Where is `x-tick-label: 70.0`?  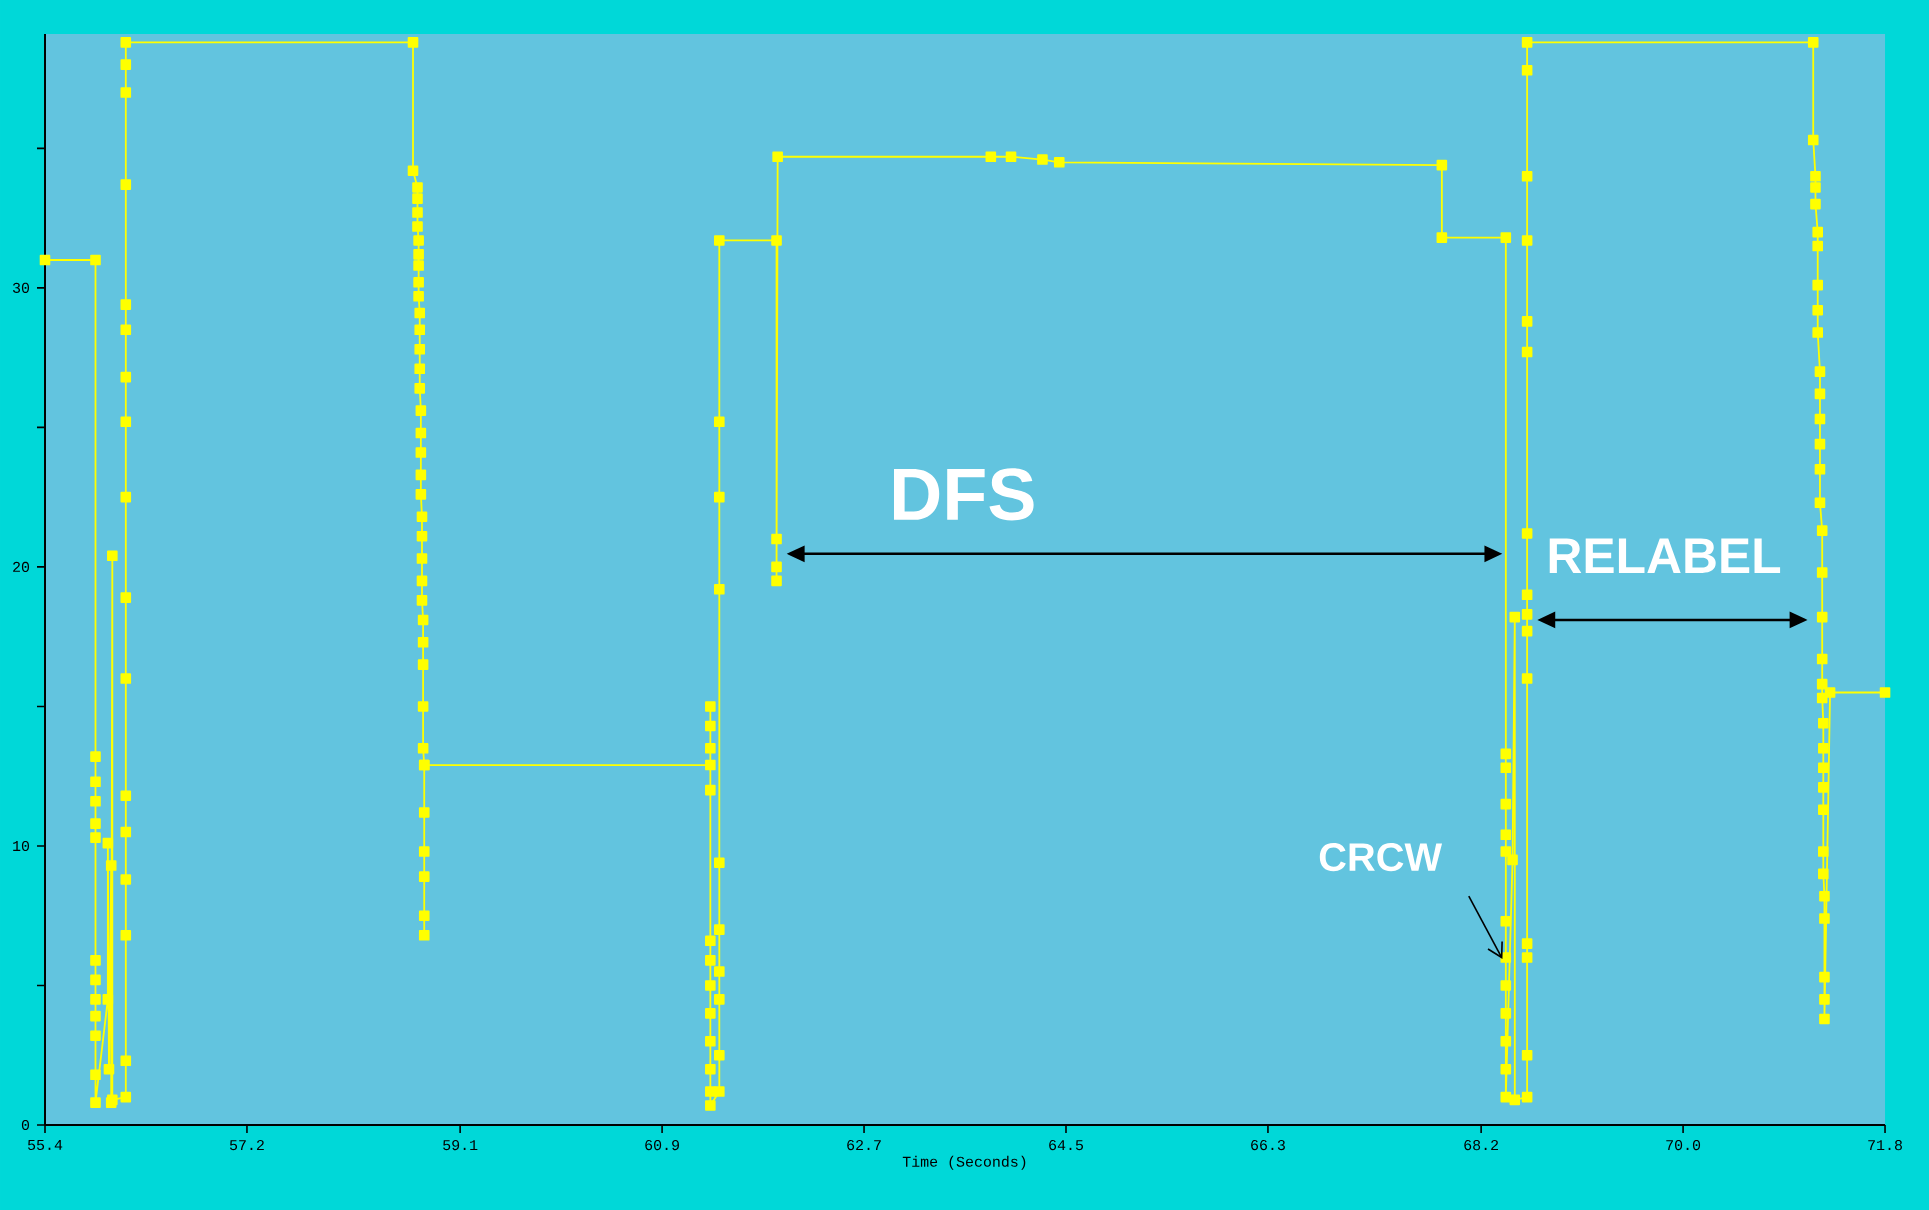
x-tick-label: 70.0 is located at coordinates (1683, 1145).